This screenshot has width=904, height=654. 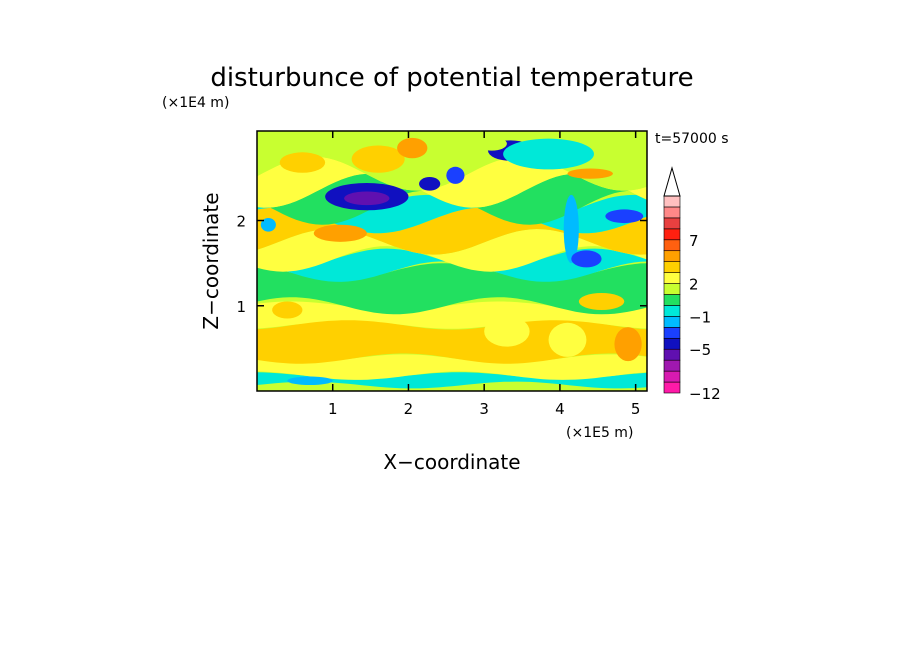 I want to click on colorbar-extend-arrow, so click(x=672, y=181).